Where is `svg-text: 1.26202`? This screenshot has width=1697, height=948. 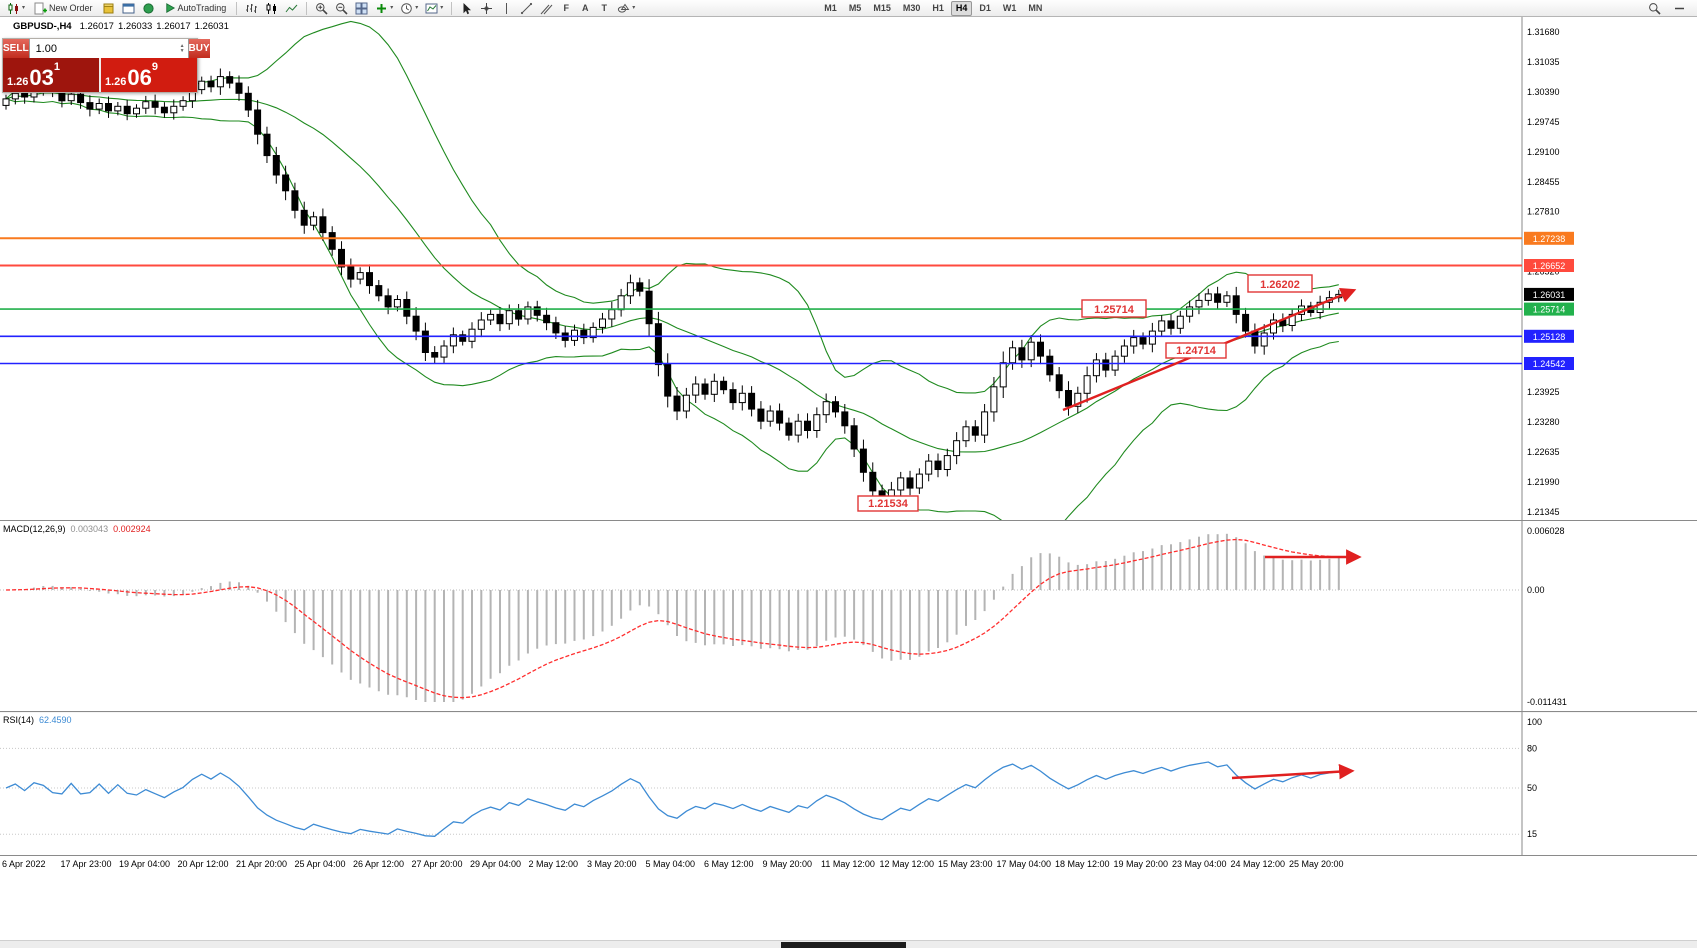
svg-text: 1.26202 is located at coordinates (1280, 285).